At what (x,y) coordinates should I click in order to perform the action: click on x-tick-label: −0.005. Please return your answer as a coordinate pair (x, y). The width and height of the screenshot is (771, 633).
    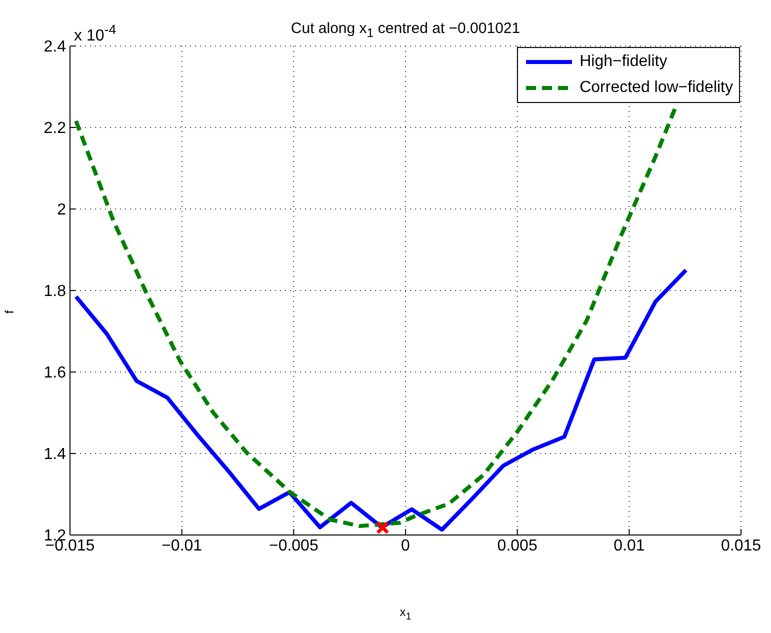
    Looking at the image, I should click on (293, 545).